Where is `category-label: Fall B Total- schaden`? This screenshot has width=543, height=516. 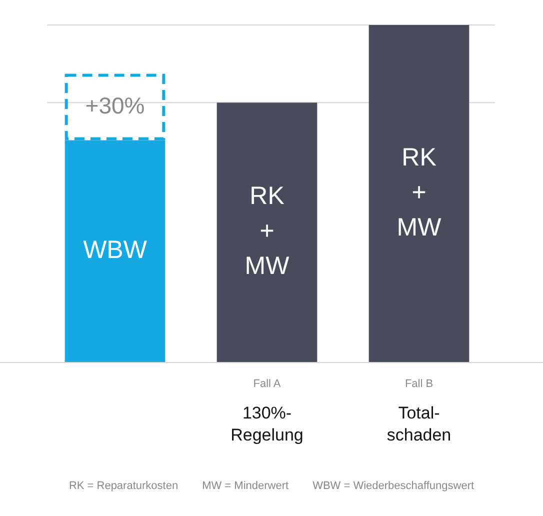 category-label: Fall B Total- schaden is located at coordinates (419, 411).